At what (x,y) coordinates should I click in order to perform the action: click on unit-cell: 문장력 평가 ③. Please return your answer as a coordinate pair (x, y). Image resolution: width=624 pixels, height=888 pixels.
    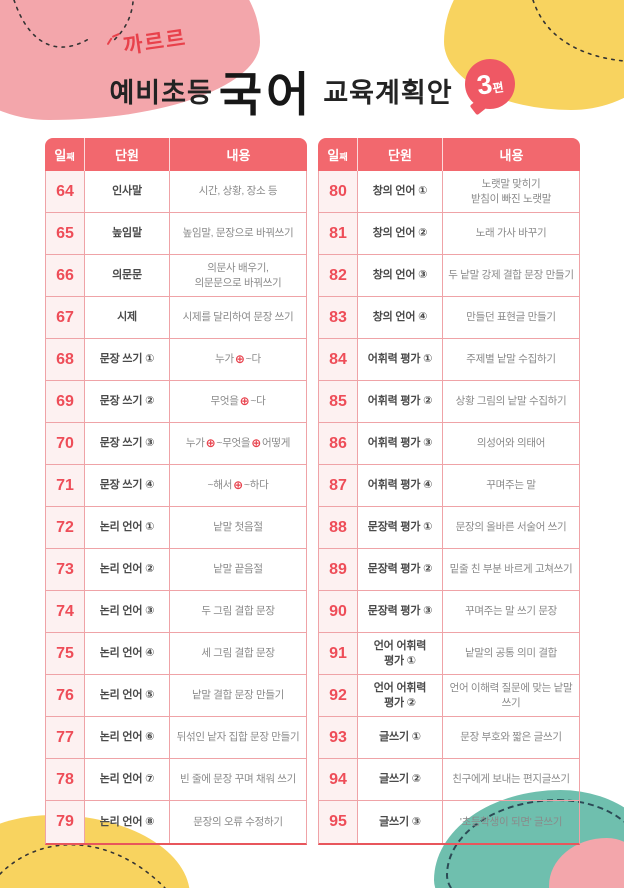
    Looking at the image, I should click on (400, 611).